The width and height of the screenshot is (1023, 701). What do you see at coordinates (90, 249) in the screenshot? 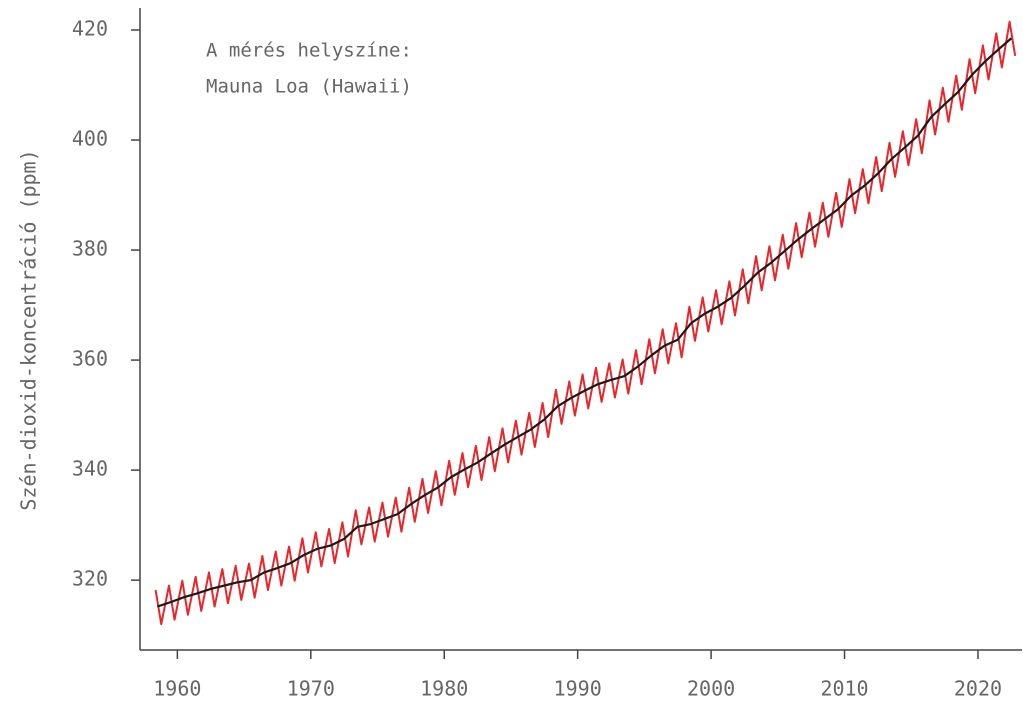
I see `y-tick-label: 380` at bounding box center [90, 249].